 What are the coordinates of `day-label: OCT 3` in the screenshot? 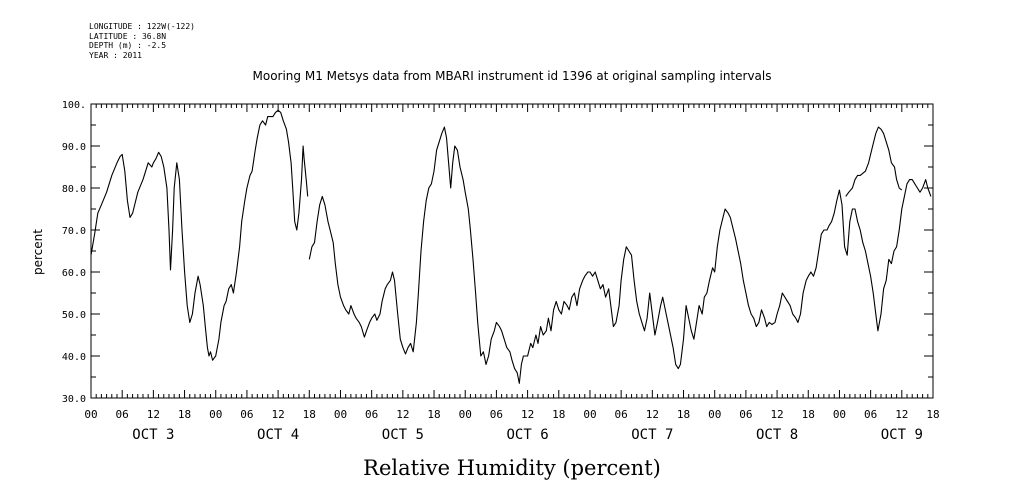 It's located at (153, 435).